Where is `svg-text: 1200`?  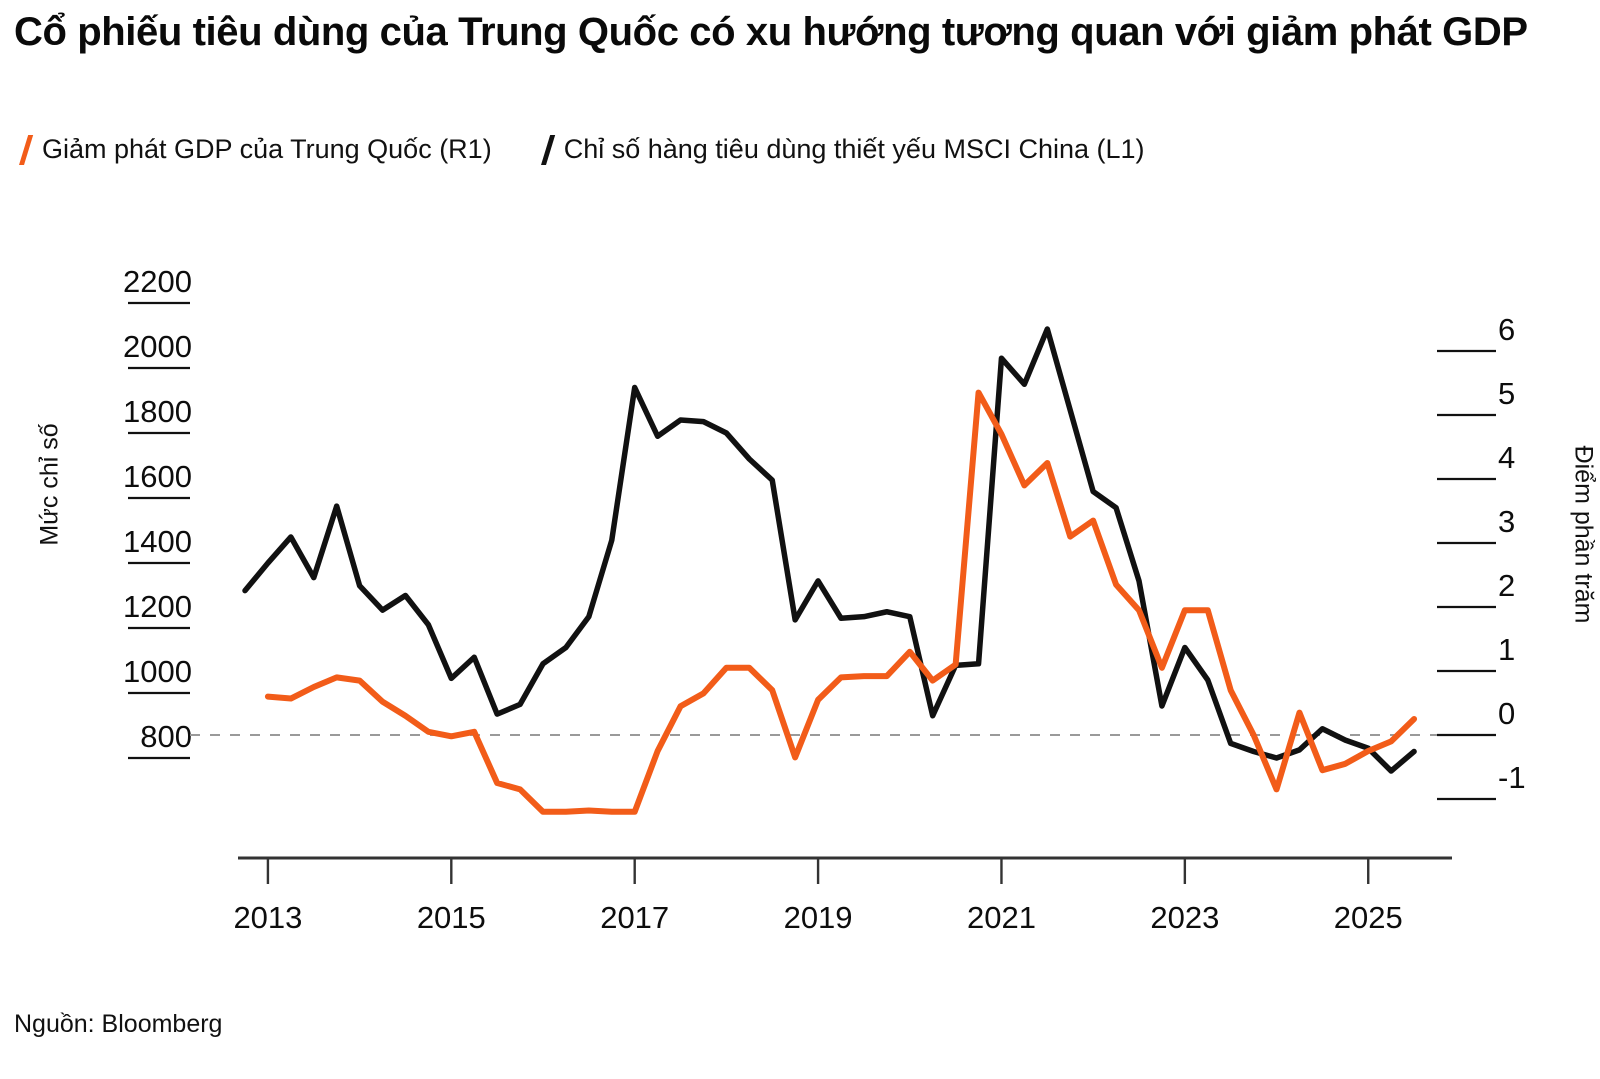 svg-text: 1200 is located at coordinates (157, 606).